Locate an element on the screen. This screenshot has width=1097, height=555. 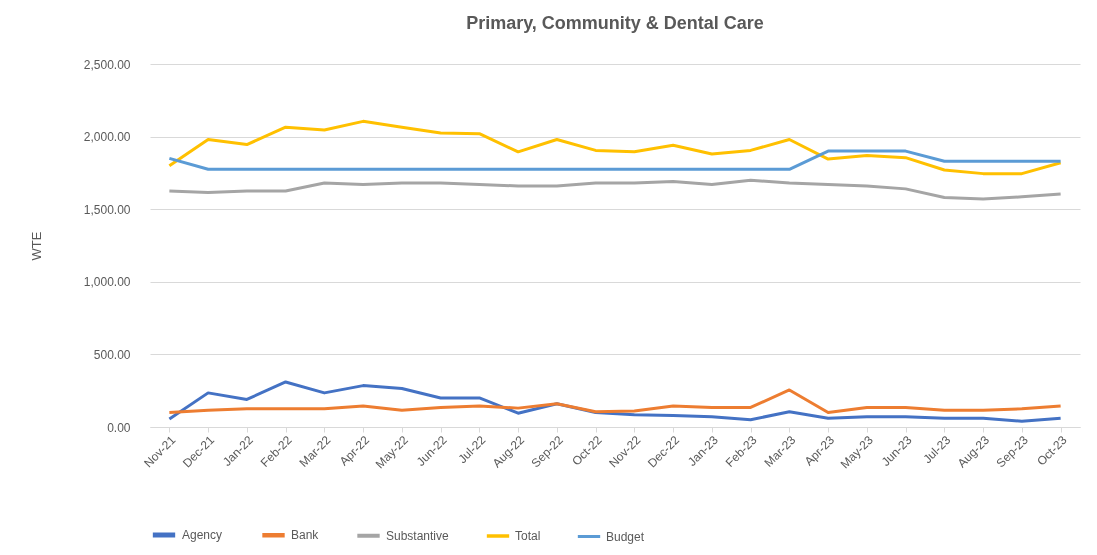
legend-label: Total is located at coordinates (528, 536).